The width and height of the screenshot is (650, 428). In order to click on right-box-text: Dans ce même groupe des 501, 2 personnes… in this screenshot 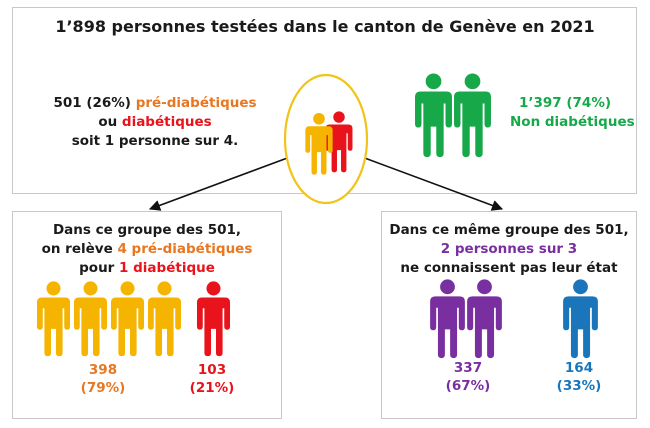, I will do `click(509, 249)`.